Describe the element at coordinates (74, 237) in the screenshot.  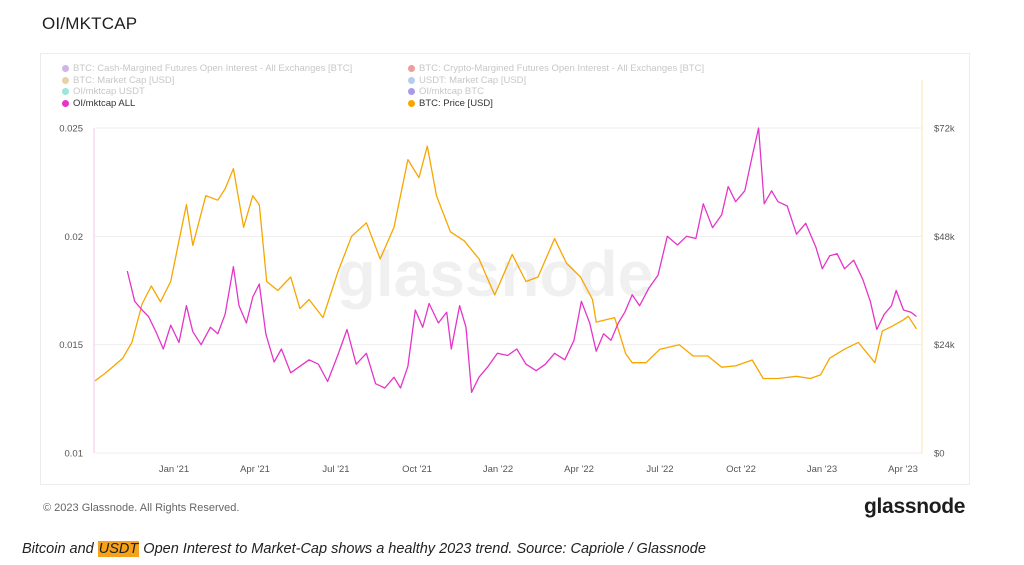
I see `y-left-tick-label: 0.02` at that location.